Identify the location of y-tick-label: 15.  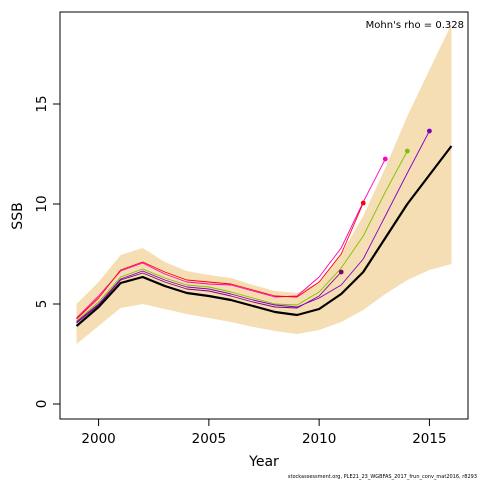
(42, 103).